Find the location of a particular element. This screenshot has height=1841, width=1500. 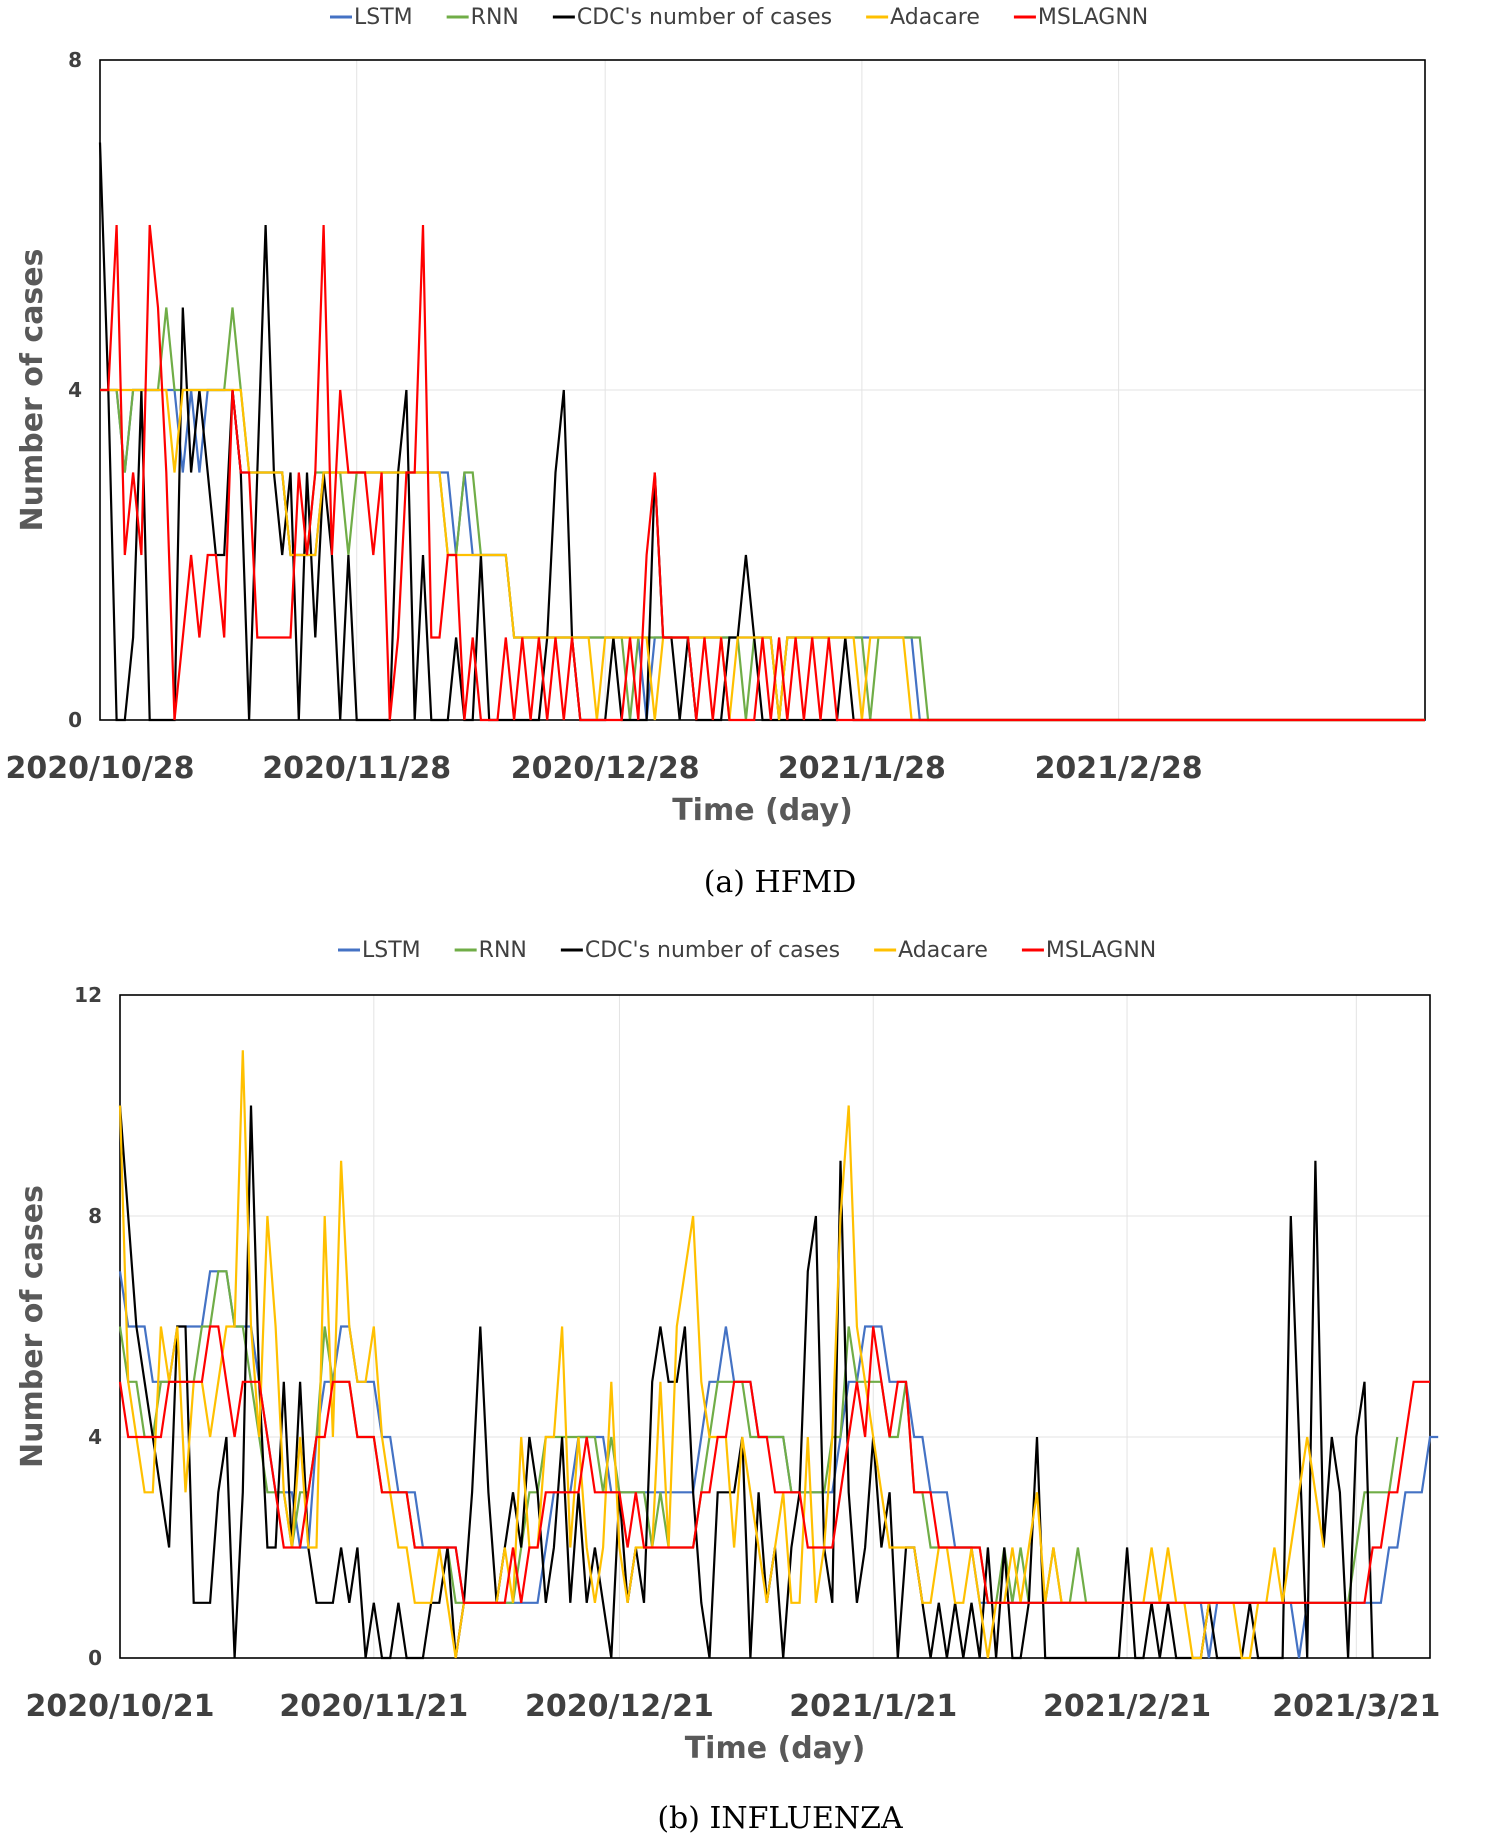

series-line-mslagnn is located at coordinates (774, 1464).